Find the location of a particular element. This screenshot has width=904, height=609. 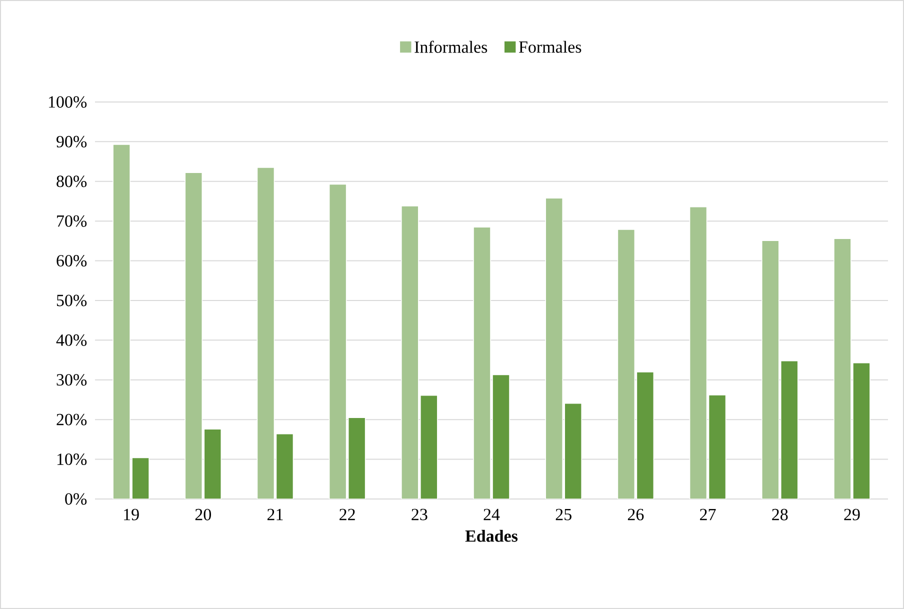

y-tick-label: 0% is located at coordinates (76, 499).